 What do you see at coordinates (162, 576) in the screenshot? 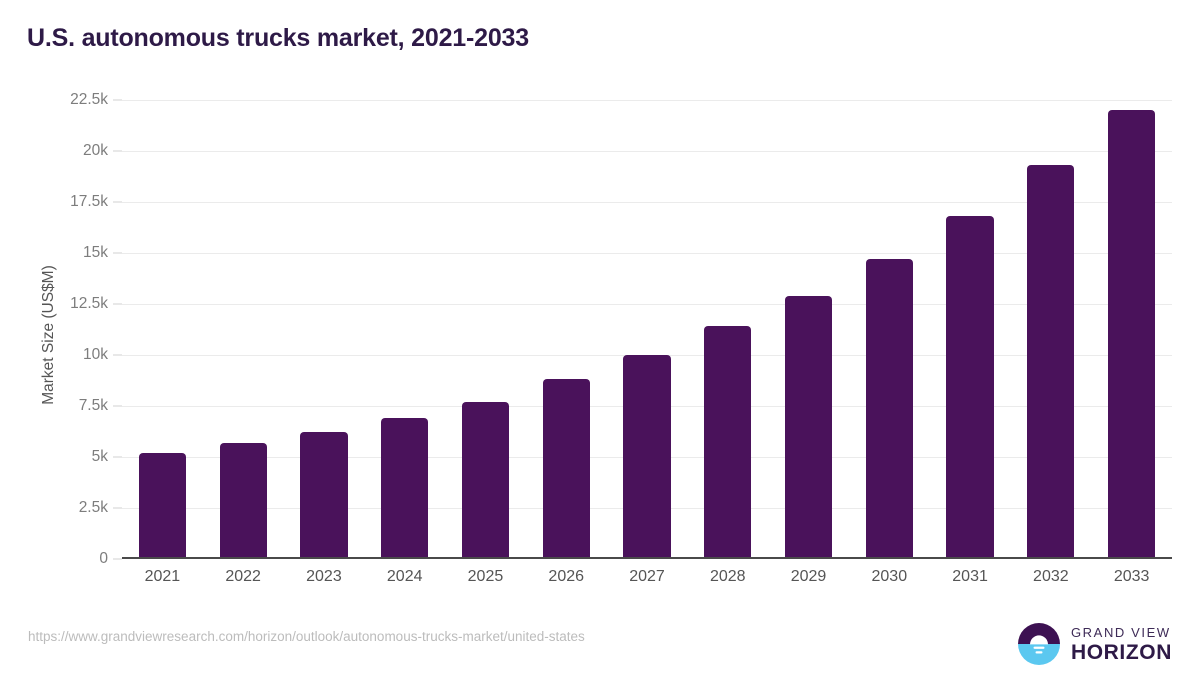
I see `x-tick-label: 2021` at bounding box center [162, 576].